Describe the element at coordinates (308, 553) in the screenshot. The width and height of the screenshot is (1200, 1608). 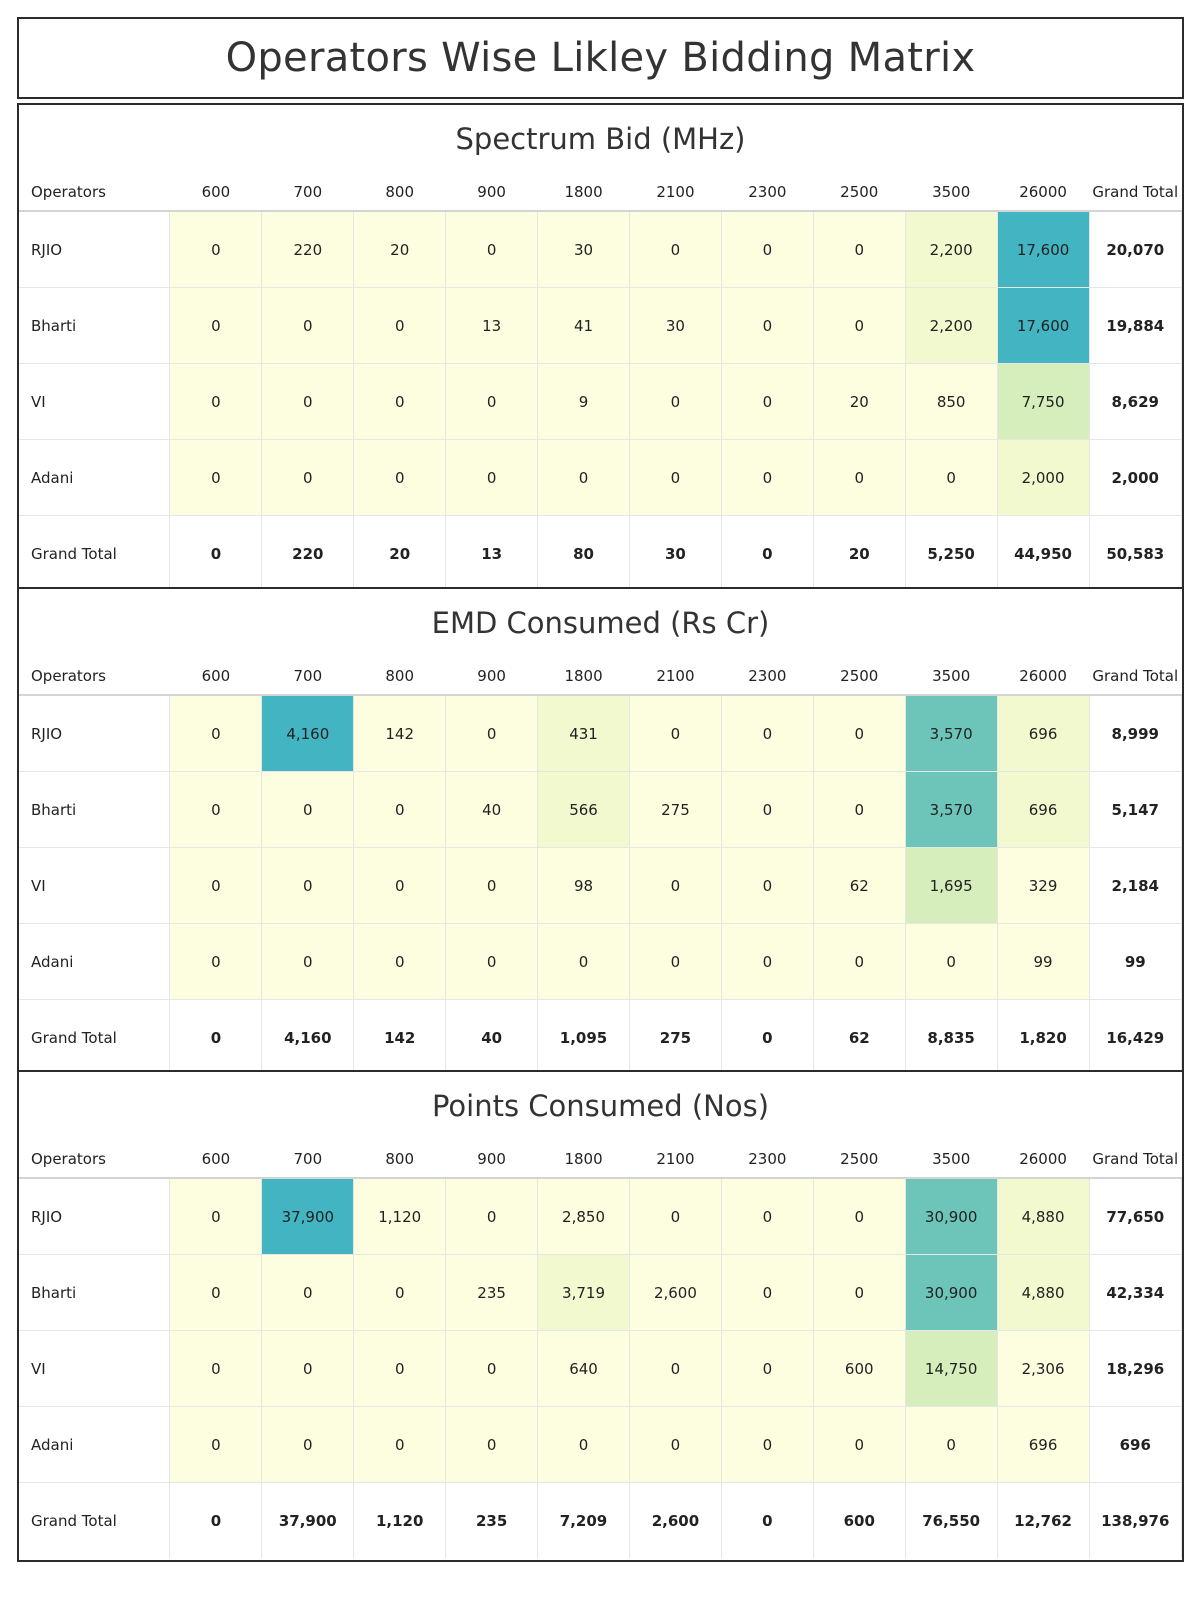
I see `column-total-cell: 220` at that location.